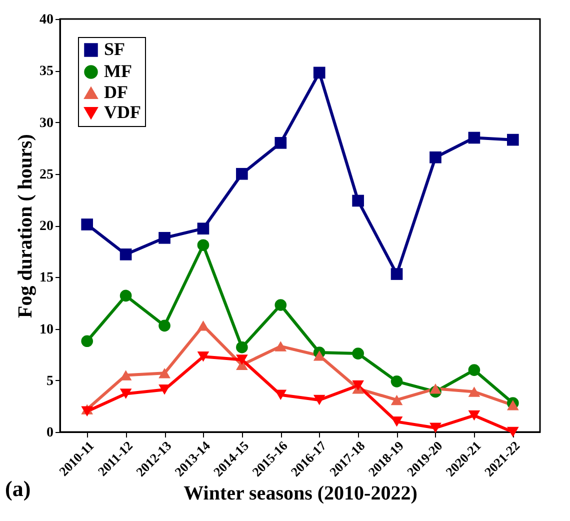  I want to click on y-tick-label: 10, so click(47, 330).